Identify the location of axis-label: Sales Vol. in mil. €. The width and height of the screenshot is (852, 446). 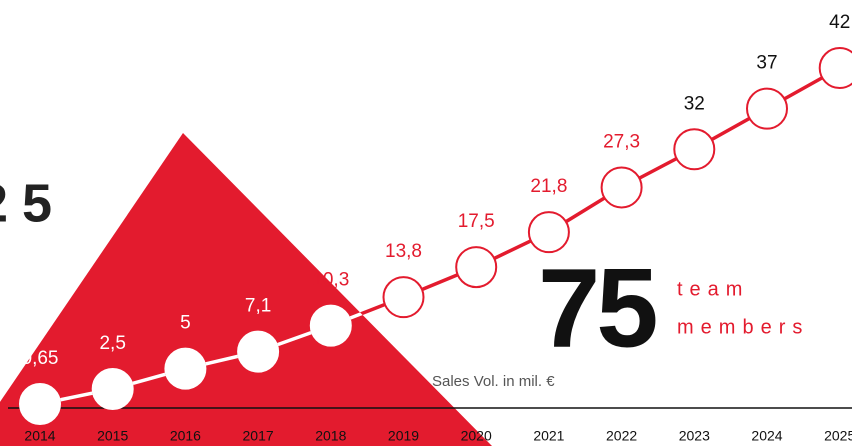
(493, 381).